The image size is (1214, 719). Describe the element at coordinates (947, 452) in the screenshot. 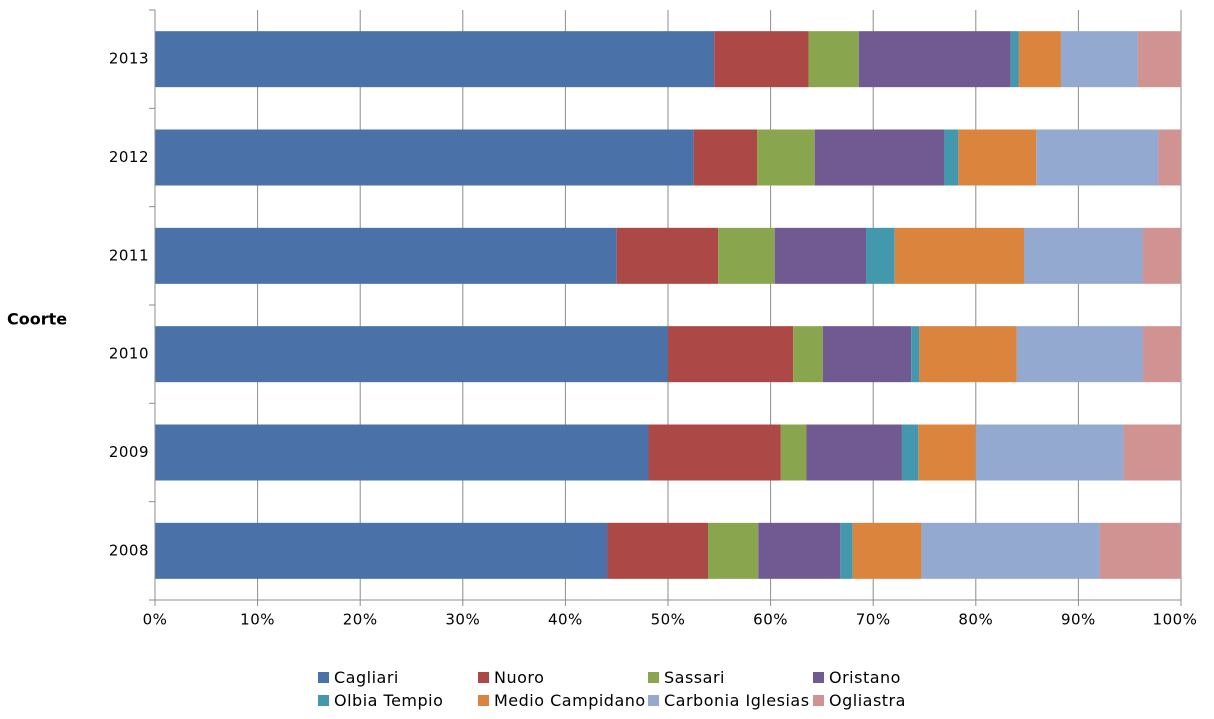

I see `bar-segment-2009-medio-campidano` at that location.